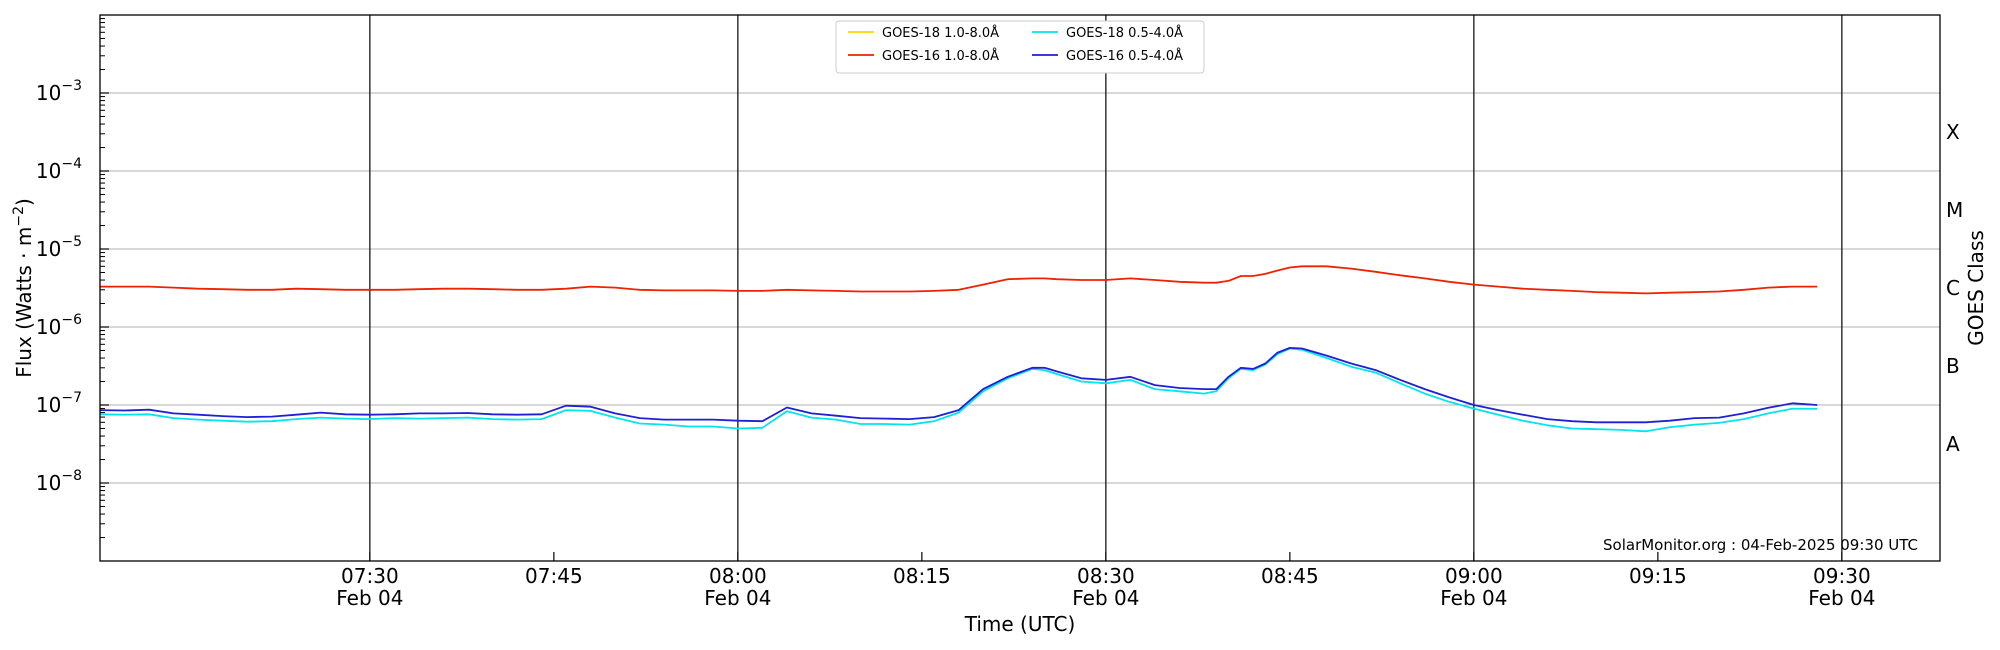 Image resolution: width=2000 pixels, height=650 pixels. Describe the element at coordinates (738, 576) in the screenshot. I see `x-tick-label: 08:00` at that location.